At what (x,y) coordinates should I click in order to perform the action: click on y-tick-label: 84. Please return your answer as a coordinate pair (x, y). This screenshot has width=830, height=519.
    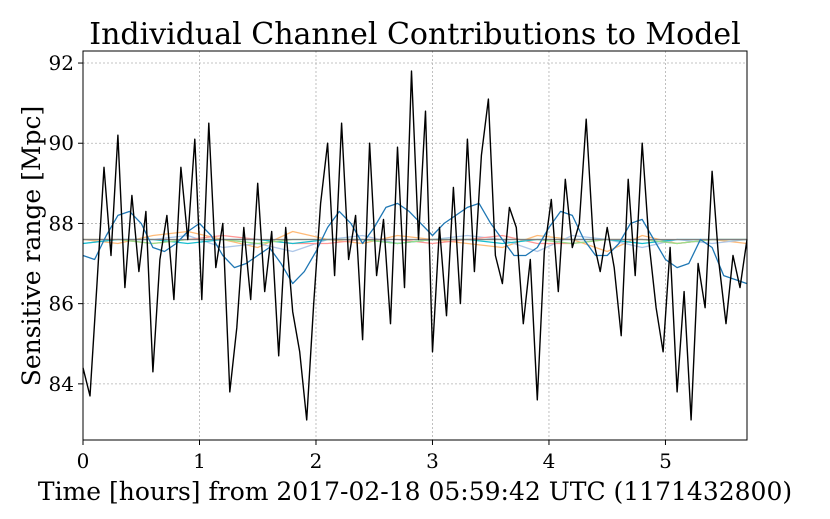
    Looking at the image, I should click on (61, 384).